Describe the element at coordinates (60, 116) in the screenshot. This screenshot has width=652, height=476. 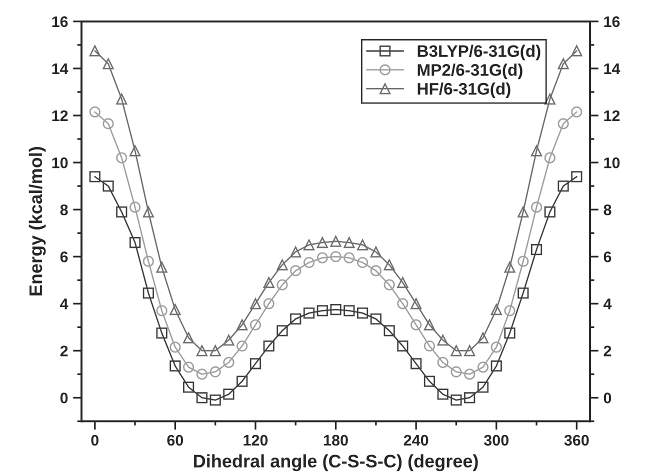
I see `y-tick-label: 12` at that location.